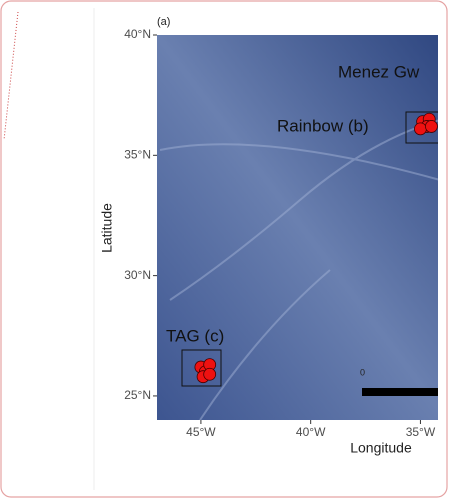 Image resolution: width=449 pixels, height=504 pixels. I want to click on site-label: Menez Gw, so click(379, 71).